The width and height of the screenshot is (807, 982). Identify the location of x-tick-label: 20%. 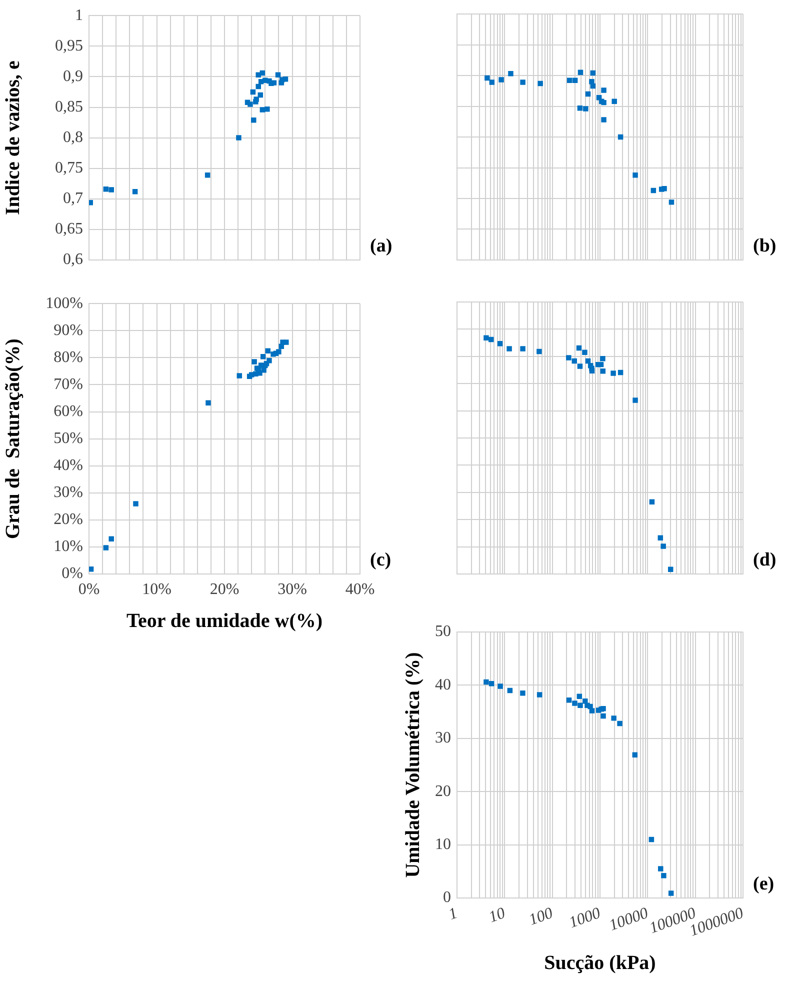
(225, 589).